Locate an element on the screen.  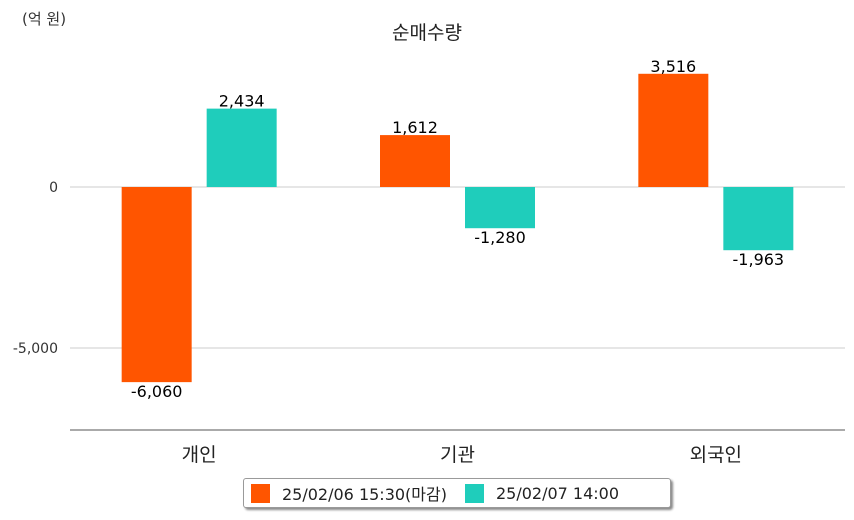
legend-item-series-1: 25/02/06 15:30(마감) is located at coordinates (349, 493).